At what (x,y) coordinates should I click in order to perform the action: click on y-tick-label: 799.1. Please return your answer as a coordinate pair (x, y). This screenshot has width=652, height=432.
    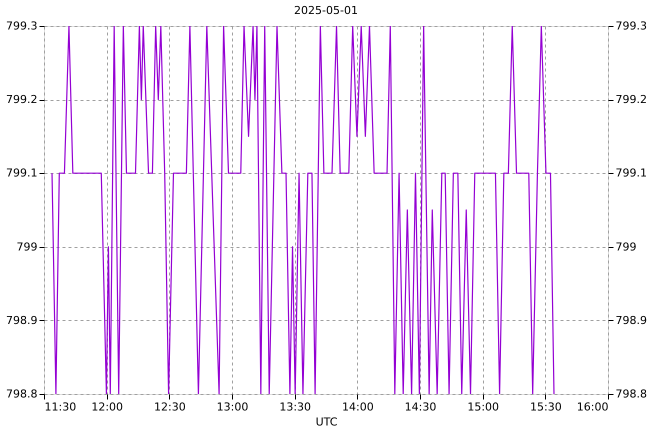
    Looking at the image, I should click on (22, 173).